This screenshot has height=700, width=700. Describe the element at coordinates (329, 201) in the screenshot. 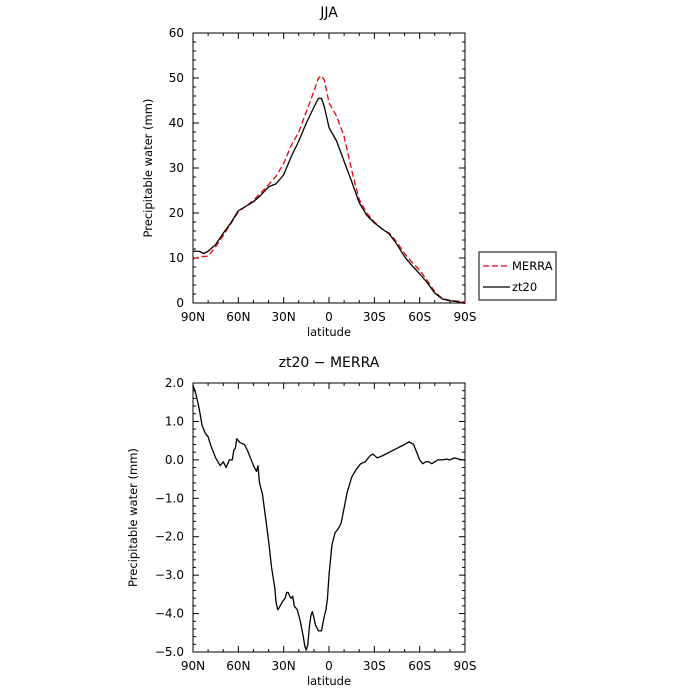

I see `series-line-zt20` at that location.